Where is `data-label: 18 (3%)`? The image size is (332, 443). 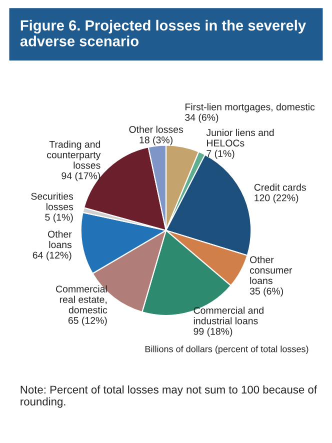 data-label: 18 (3%) is located at coordinates (156, 141).